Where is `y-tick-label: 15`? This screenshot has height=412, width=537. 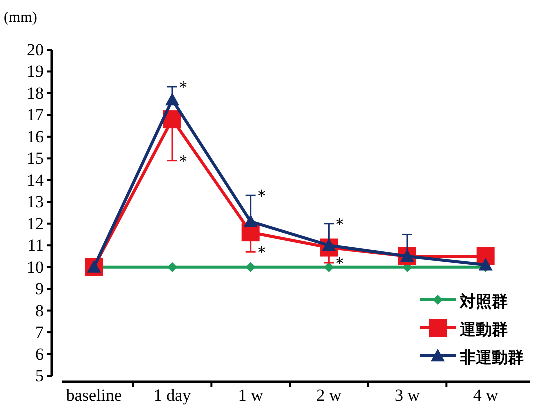
y-tick-label: 15 is located at coordinates (35, 158).